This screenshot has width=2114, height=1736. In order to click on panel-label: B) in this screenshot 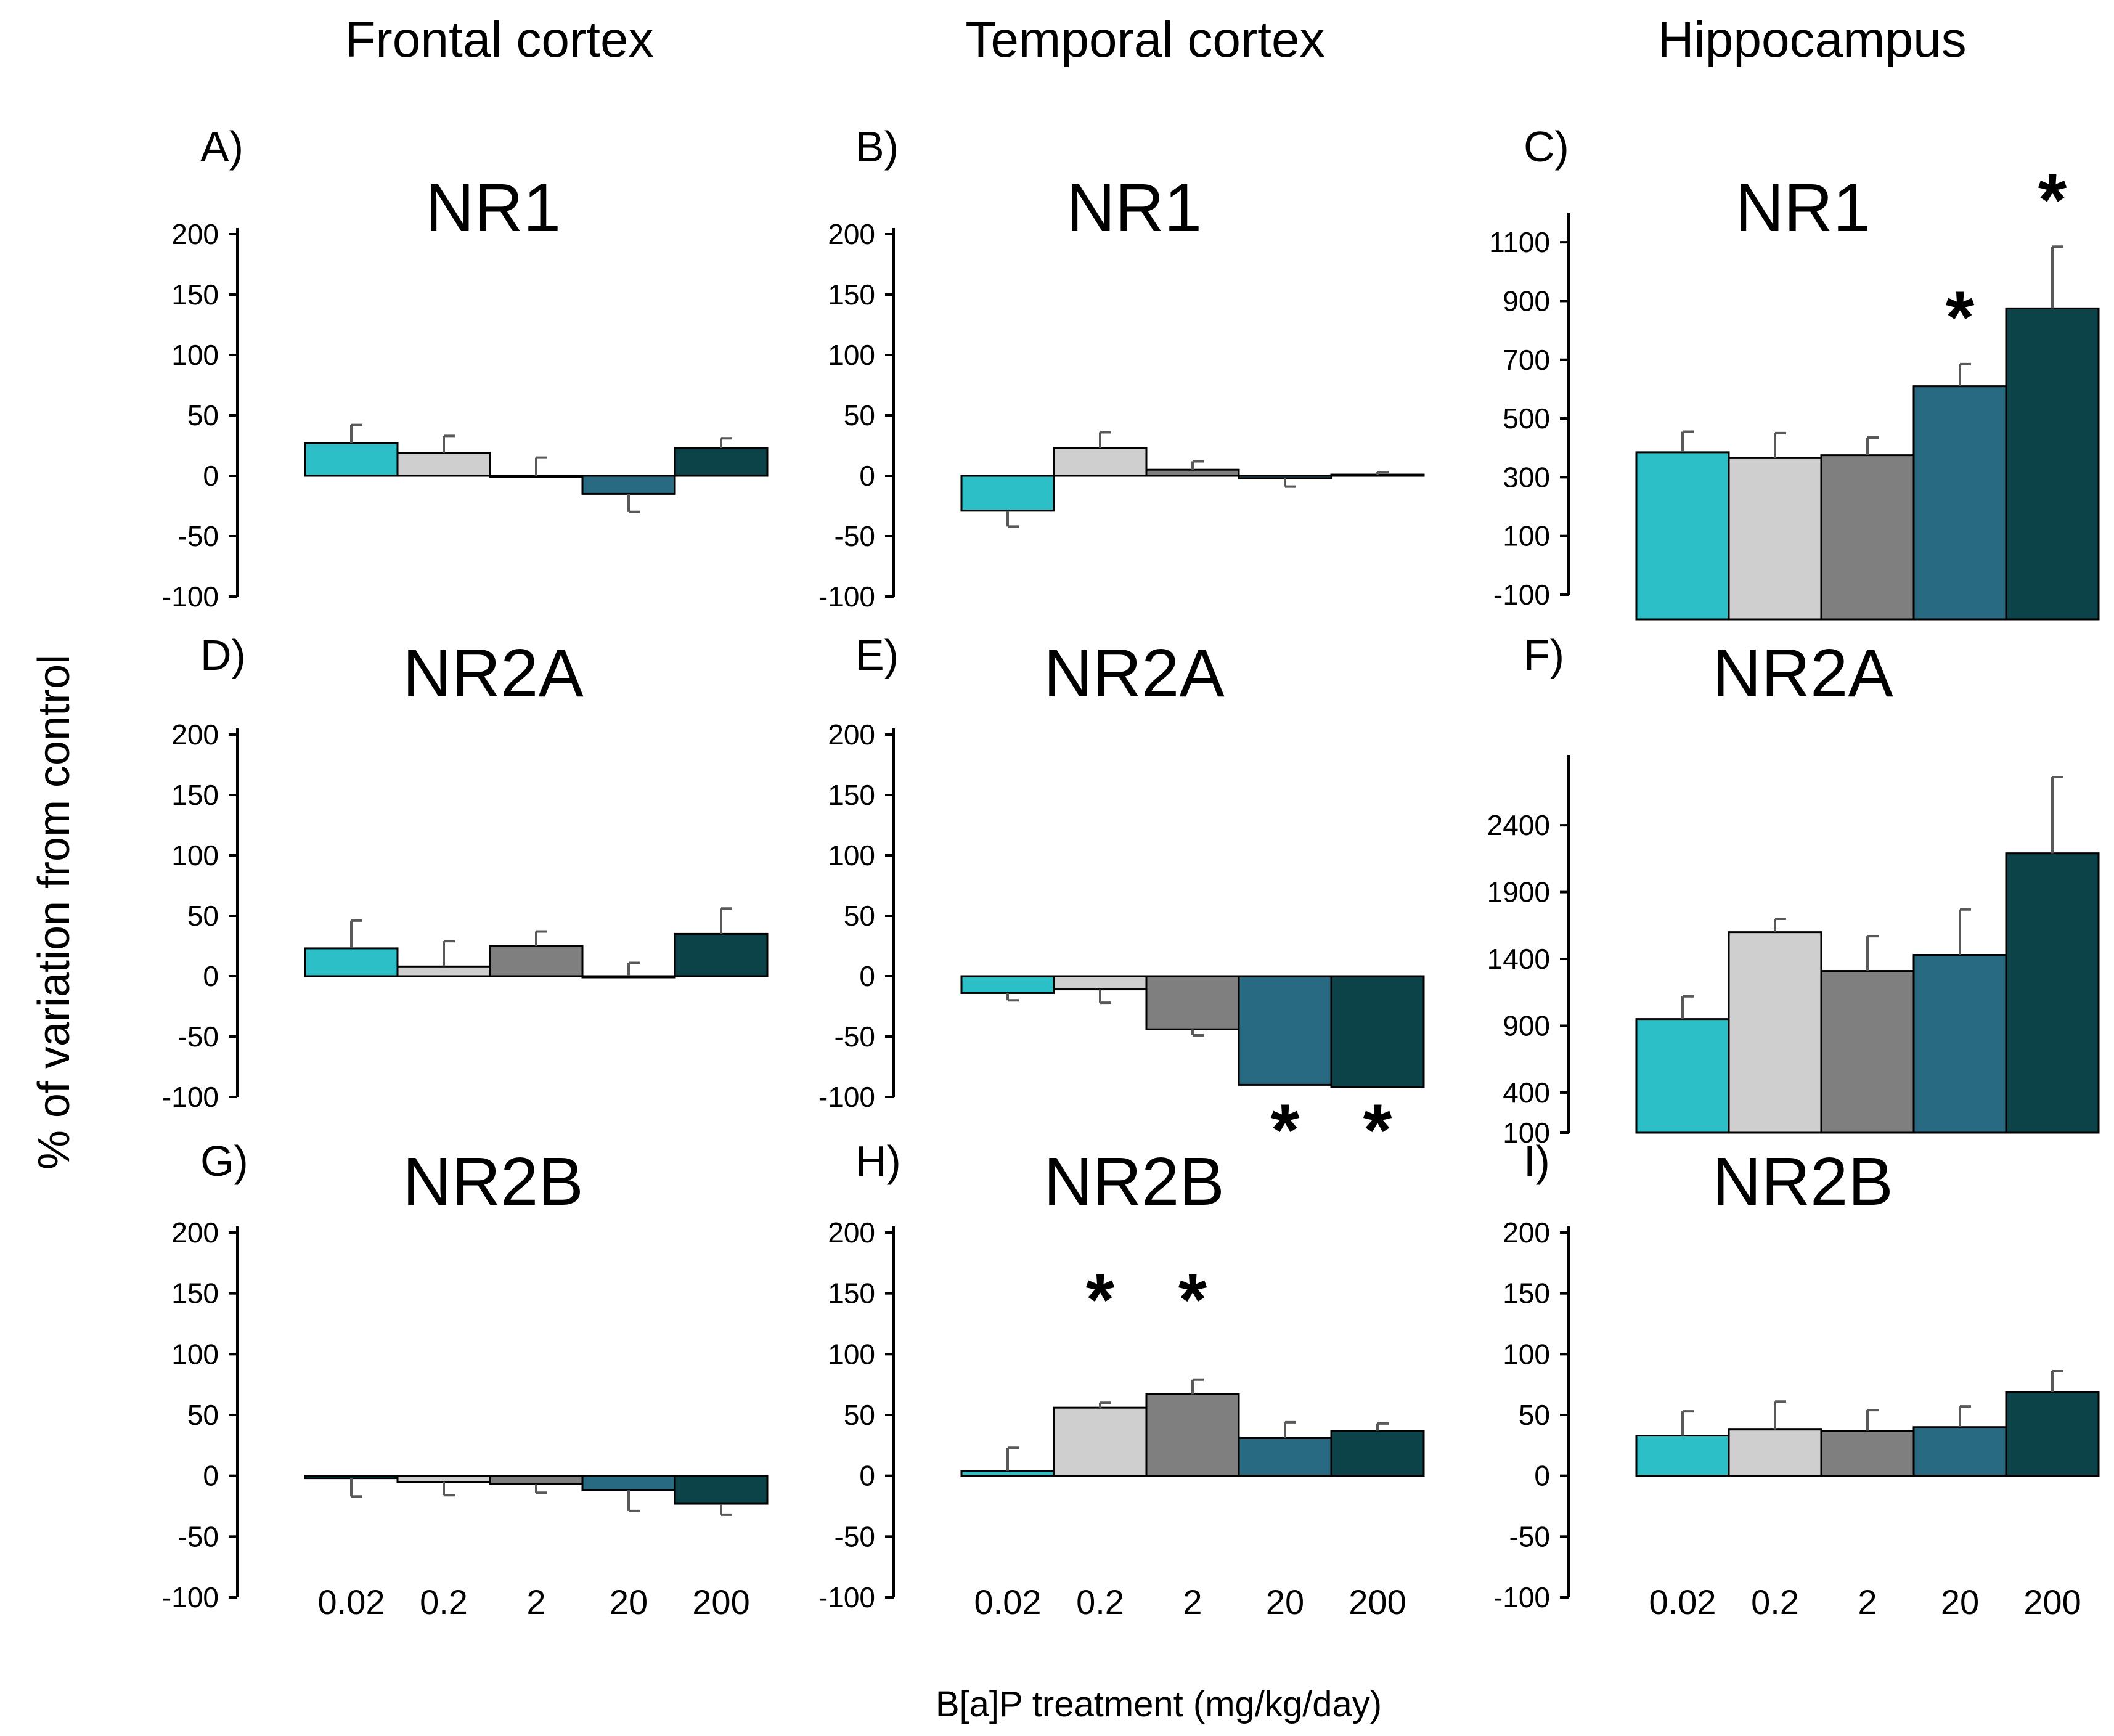, I will do `click(877, 147)`.